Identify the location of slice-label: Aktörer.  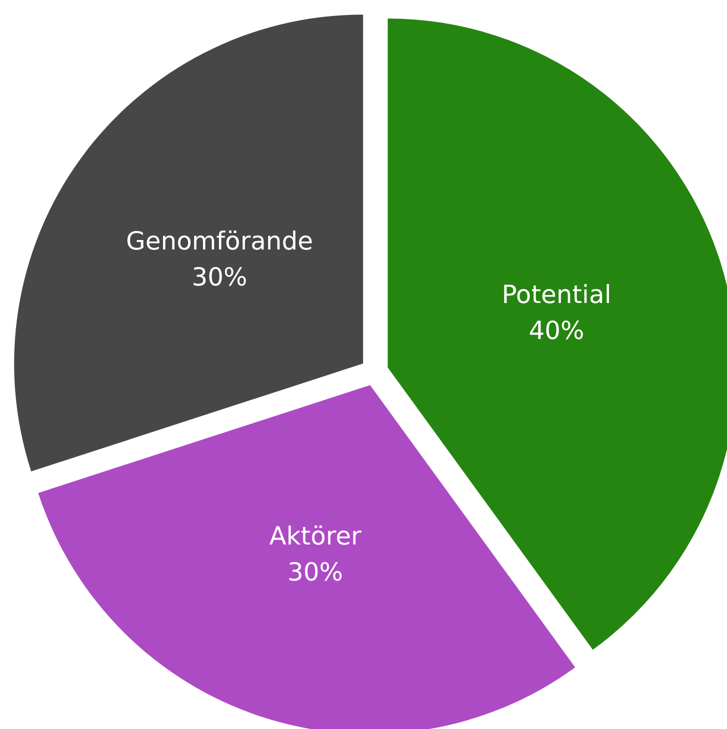
(315, 535).